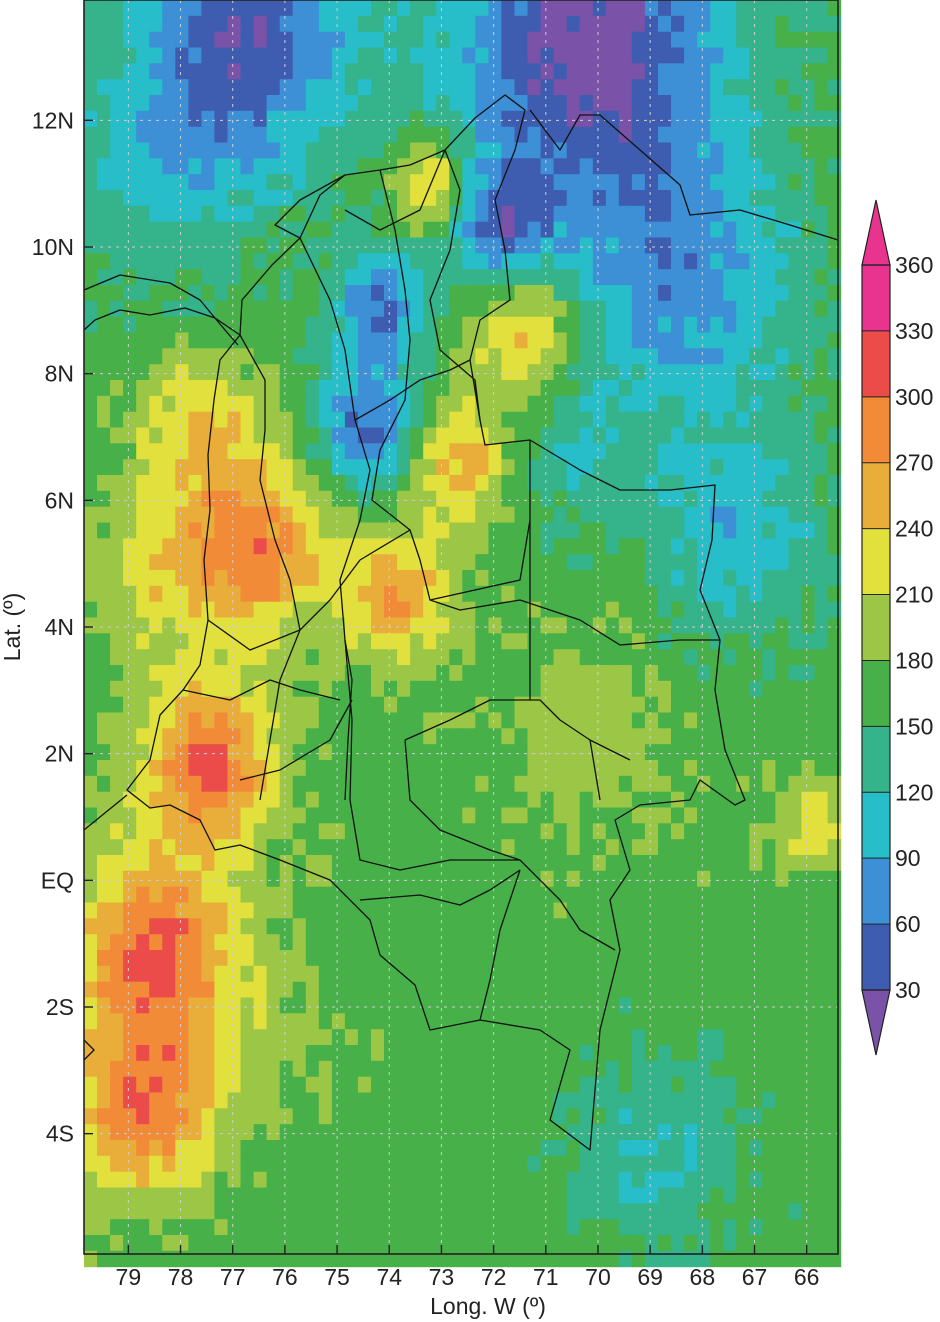 The width and height of the screenshot is (940, 1322). Describe the element at coordinates (914, 397) in the screenshot. I see `colorbar-tick-label: 300` at that location.